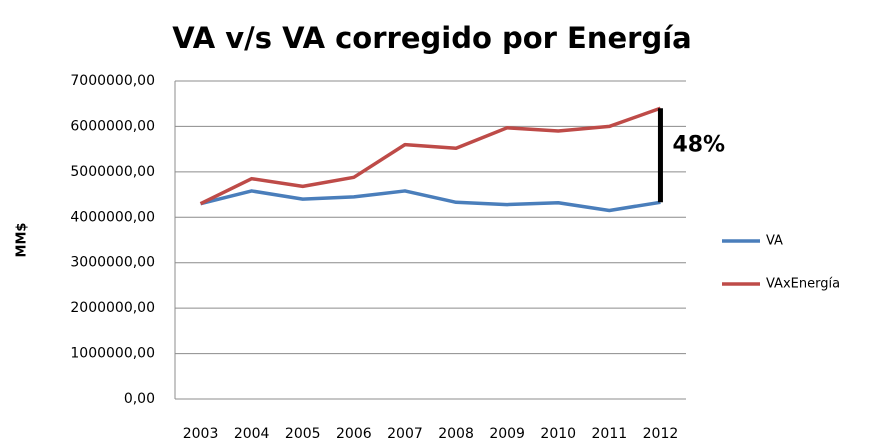 Image resolution: width=870 pixels, height=445 pixels. I want to click on legend-label: VAxEnergía, so click(803, 284).